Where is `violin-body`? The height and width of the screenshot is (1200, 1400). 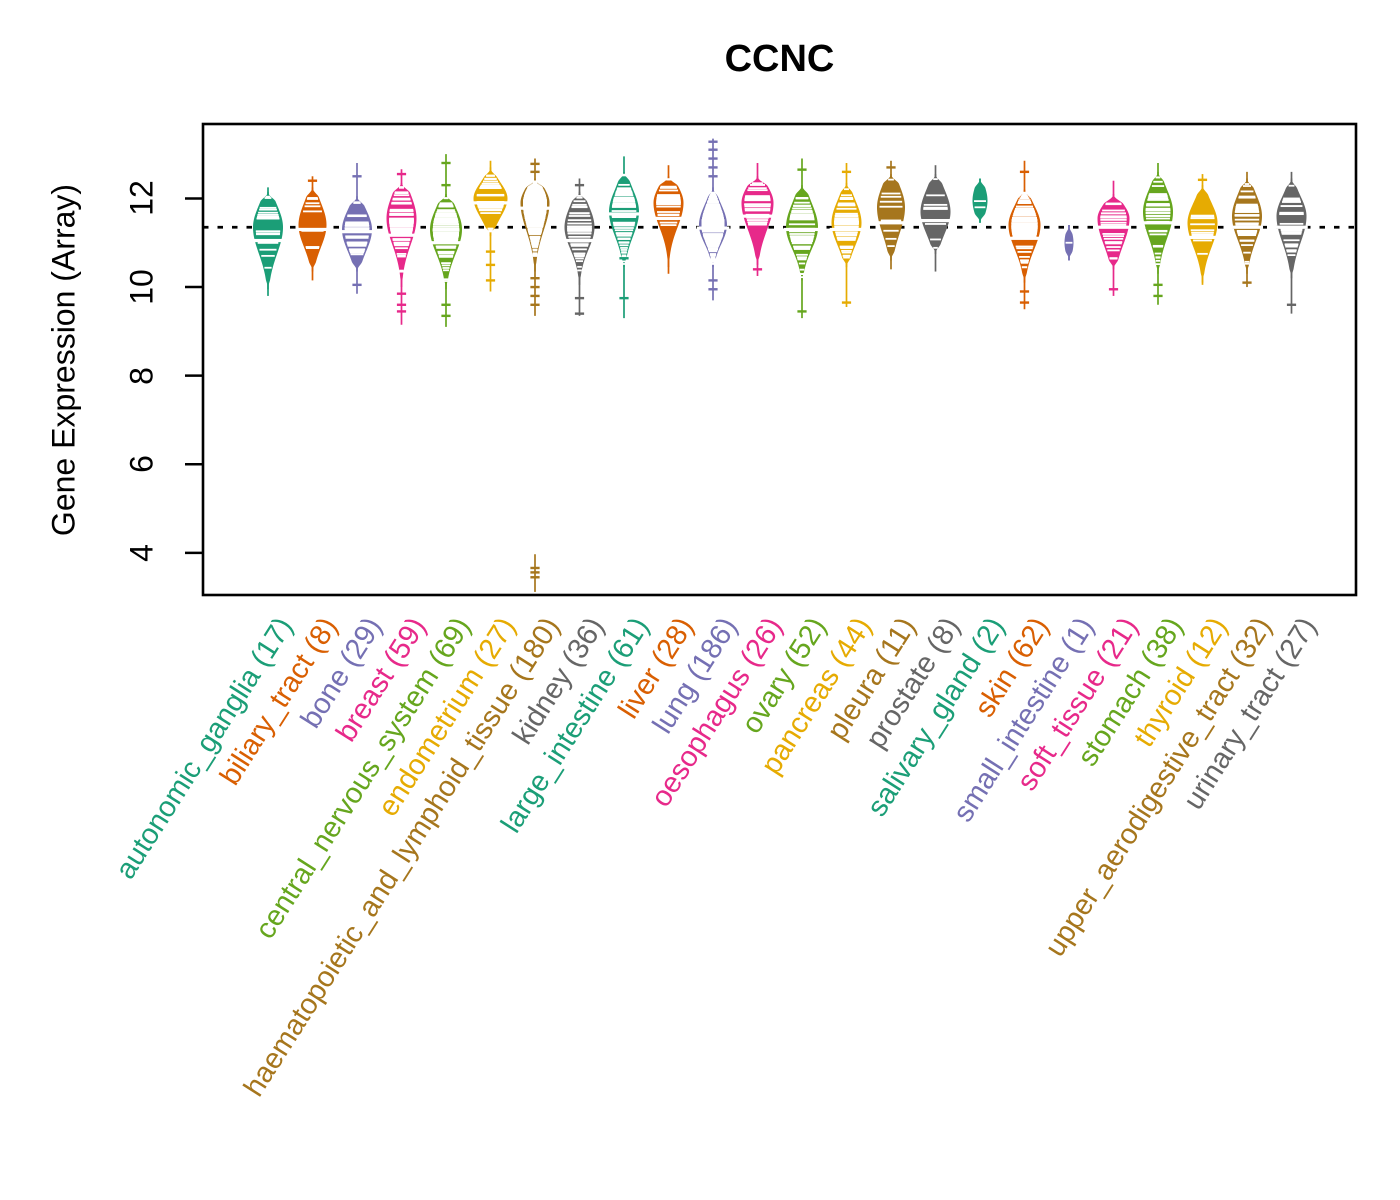 violin-body is located at coordinates (891, 217).